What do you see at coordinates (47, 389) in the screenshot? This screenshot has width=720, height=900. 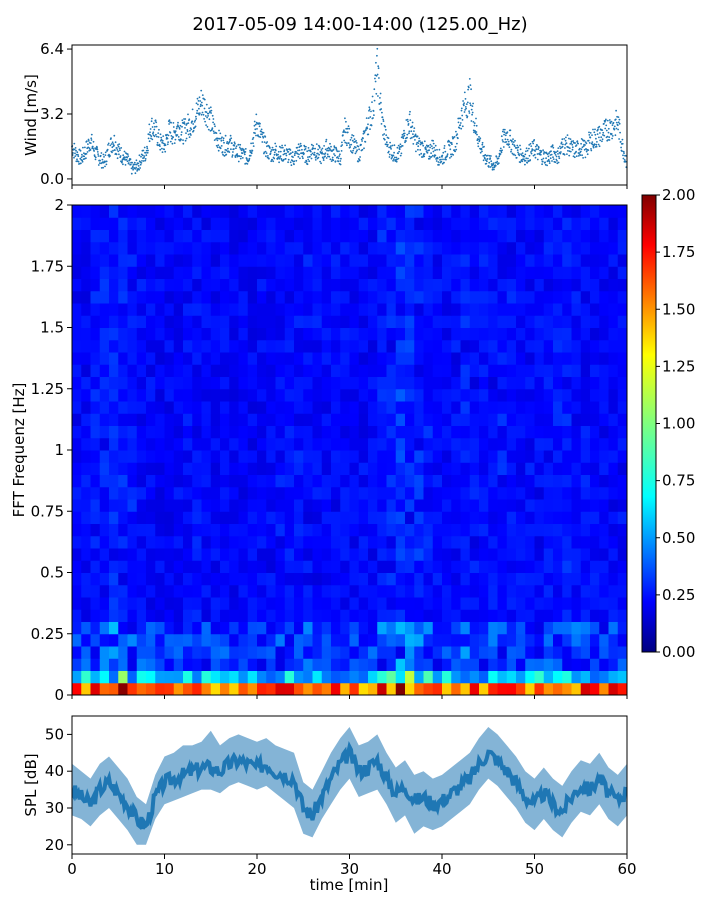 I see `spectrogram-ytick-label: 1.25` at bounding box center [47, 389].